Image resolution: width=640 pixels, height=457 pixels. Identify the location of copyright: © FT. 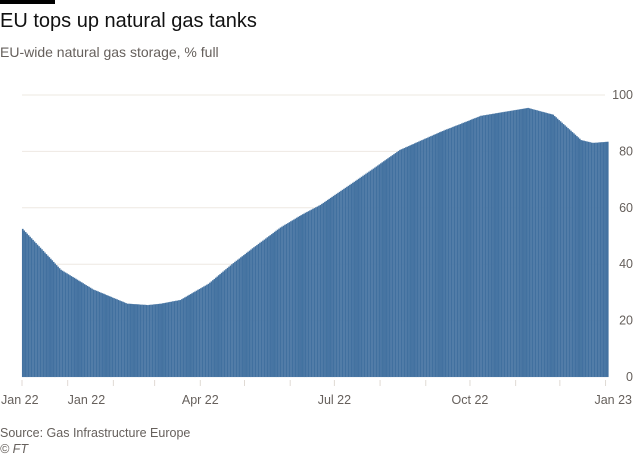
(14, 449).